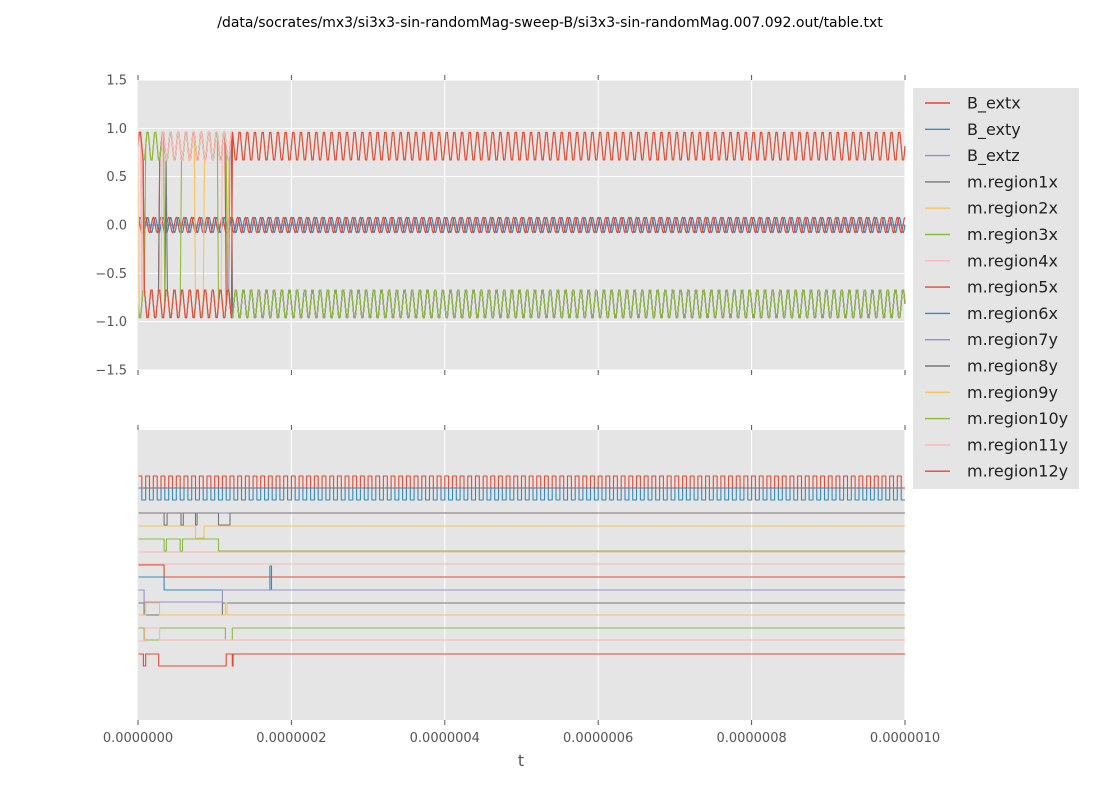  Describe the element at coordinates (521, 760) in the screenshot. I see `x-axis-label: t` at that location.